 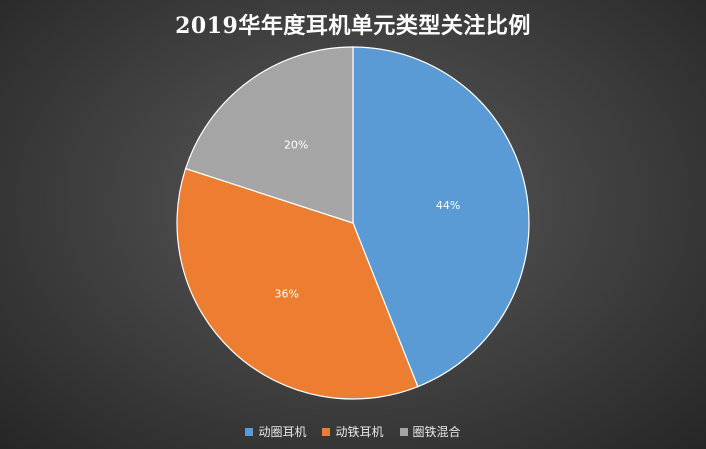 What do you see at coordinates (286, 294) in the screenshot?
I see `slice-value-label: 36%` at bounding box center [286, 294].